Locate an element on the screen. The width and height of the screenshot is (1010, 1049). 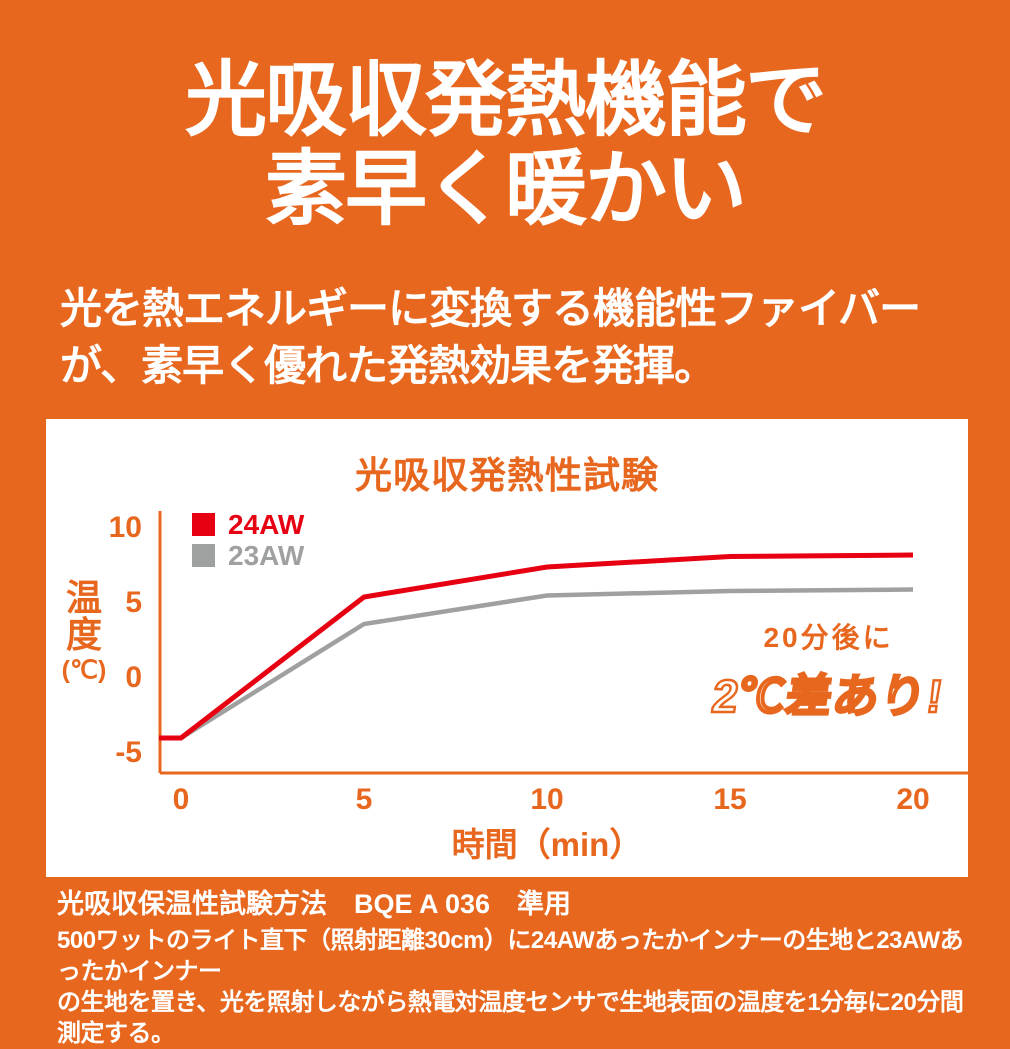
chart-annotation: 20分後に 2℃差あり! is located at coordinates (828, 671).